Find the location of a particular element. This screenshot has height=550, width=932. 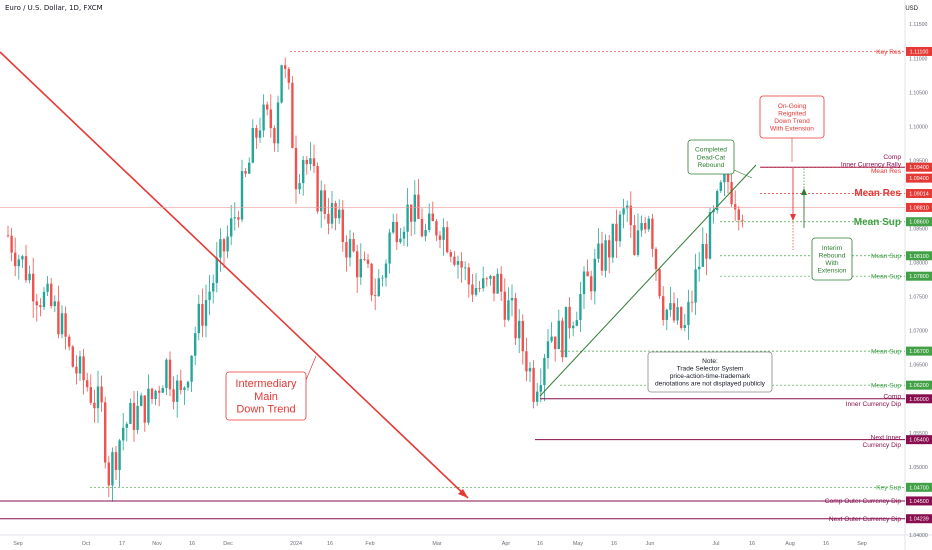

y-tick-label: 1.10500 is located at coordinates (918, 93).